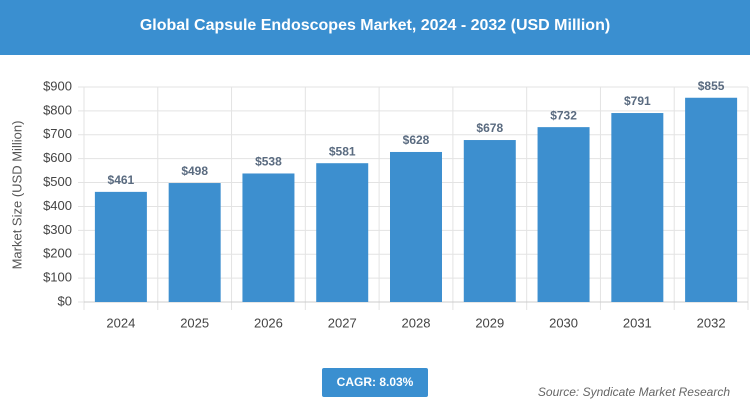 This screenshot has height=417, width=750. What do you see at coordinates (16, 195) in the screenshot?
I see `y-axis-label: Market Size (USD Million)` at bounding box center [16, 195].